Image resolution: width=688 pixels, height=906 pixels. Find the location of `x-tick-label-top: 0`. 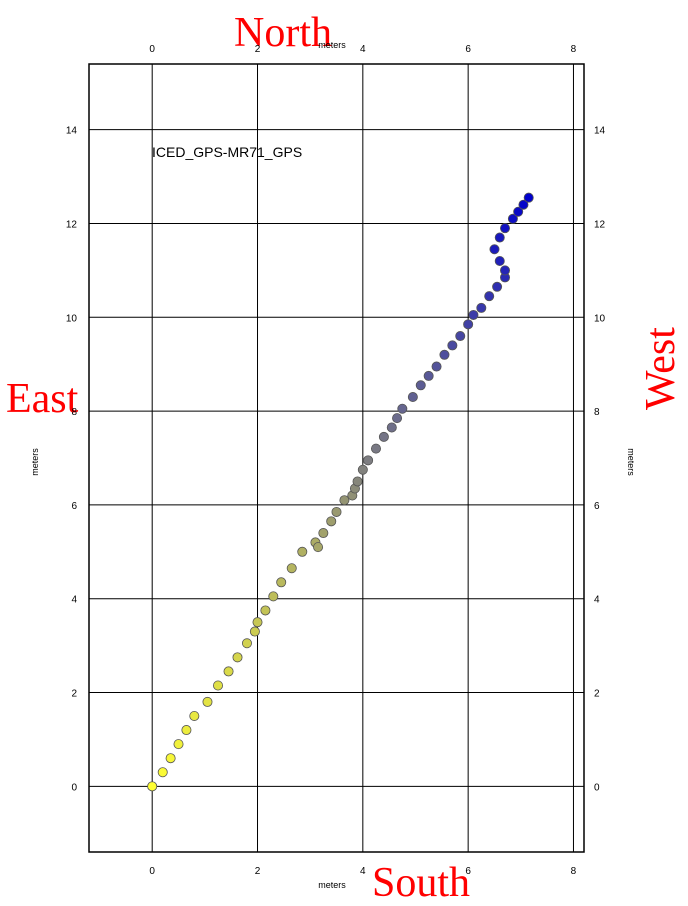

x-tick-label-top: 0 is located at coordinates (152, 49).